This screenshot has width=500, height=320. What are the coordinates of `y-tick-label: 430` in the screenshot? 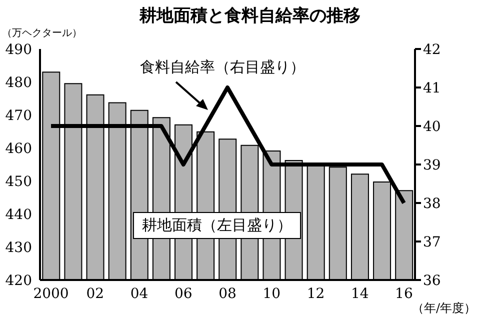 It's located at (18, 248).